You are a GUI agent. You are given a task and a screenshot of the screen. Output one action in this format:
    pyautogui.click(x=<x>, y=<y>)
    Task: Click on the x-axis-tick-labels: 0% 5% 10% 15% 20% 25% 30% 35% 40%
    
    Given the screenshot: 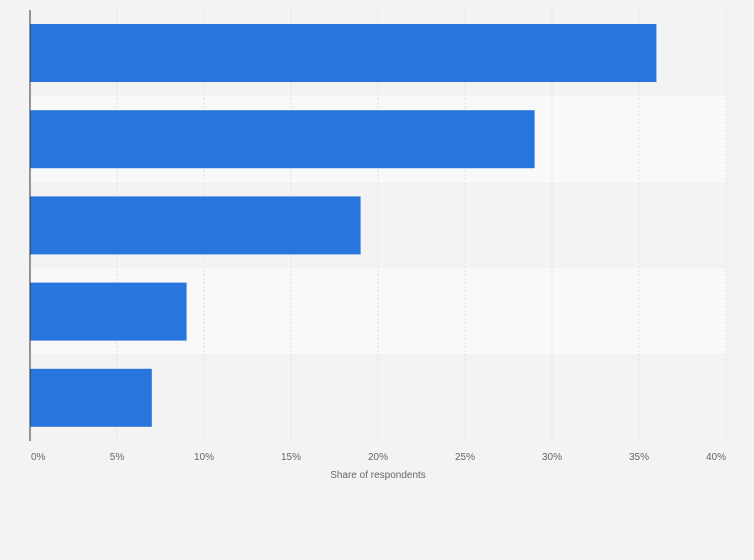 What is the action you would take?
    pyautogui.click(x=378, y=457)
    